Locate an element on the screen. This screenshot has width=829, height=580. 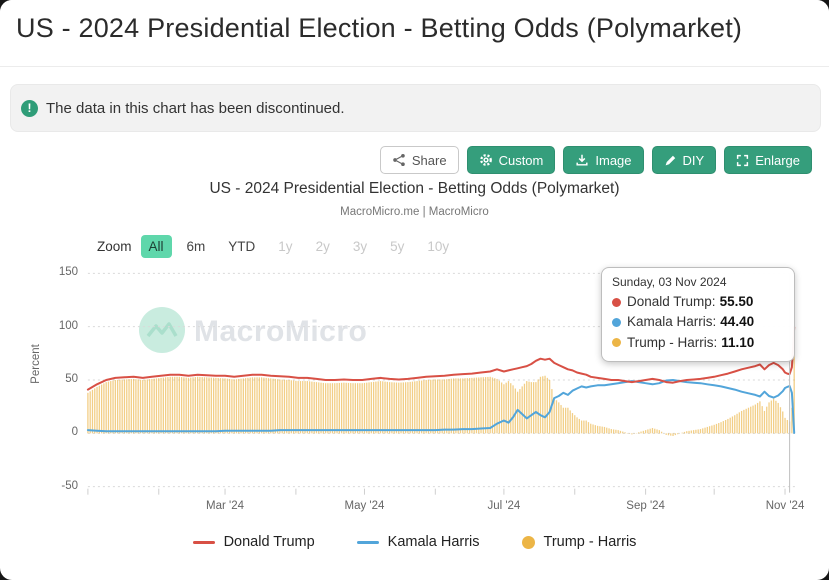
trump-line-swatch is located at coordinates (203, 542).